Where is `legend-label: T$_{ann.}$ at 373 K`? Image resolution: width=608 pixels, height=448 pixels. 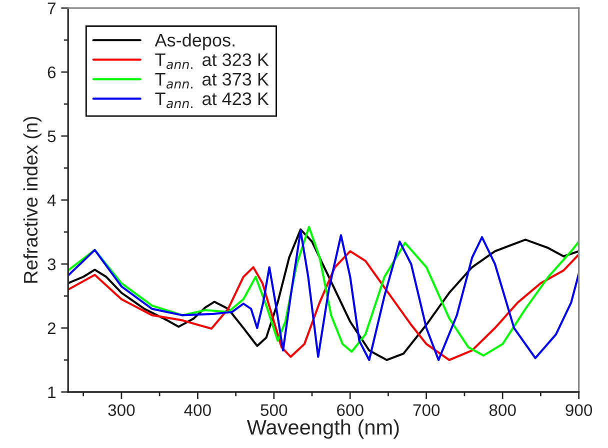
legend-label: T$_{ann.}$ at 373 K is located at coordinates (212, 80).